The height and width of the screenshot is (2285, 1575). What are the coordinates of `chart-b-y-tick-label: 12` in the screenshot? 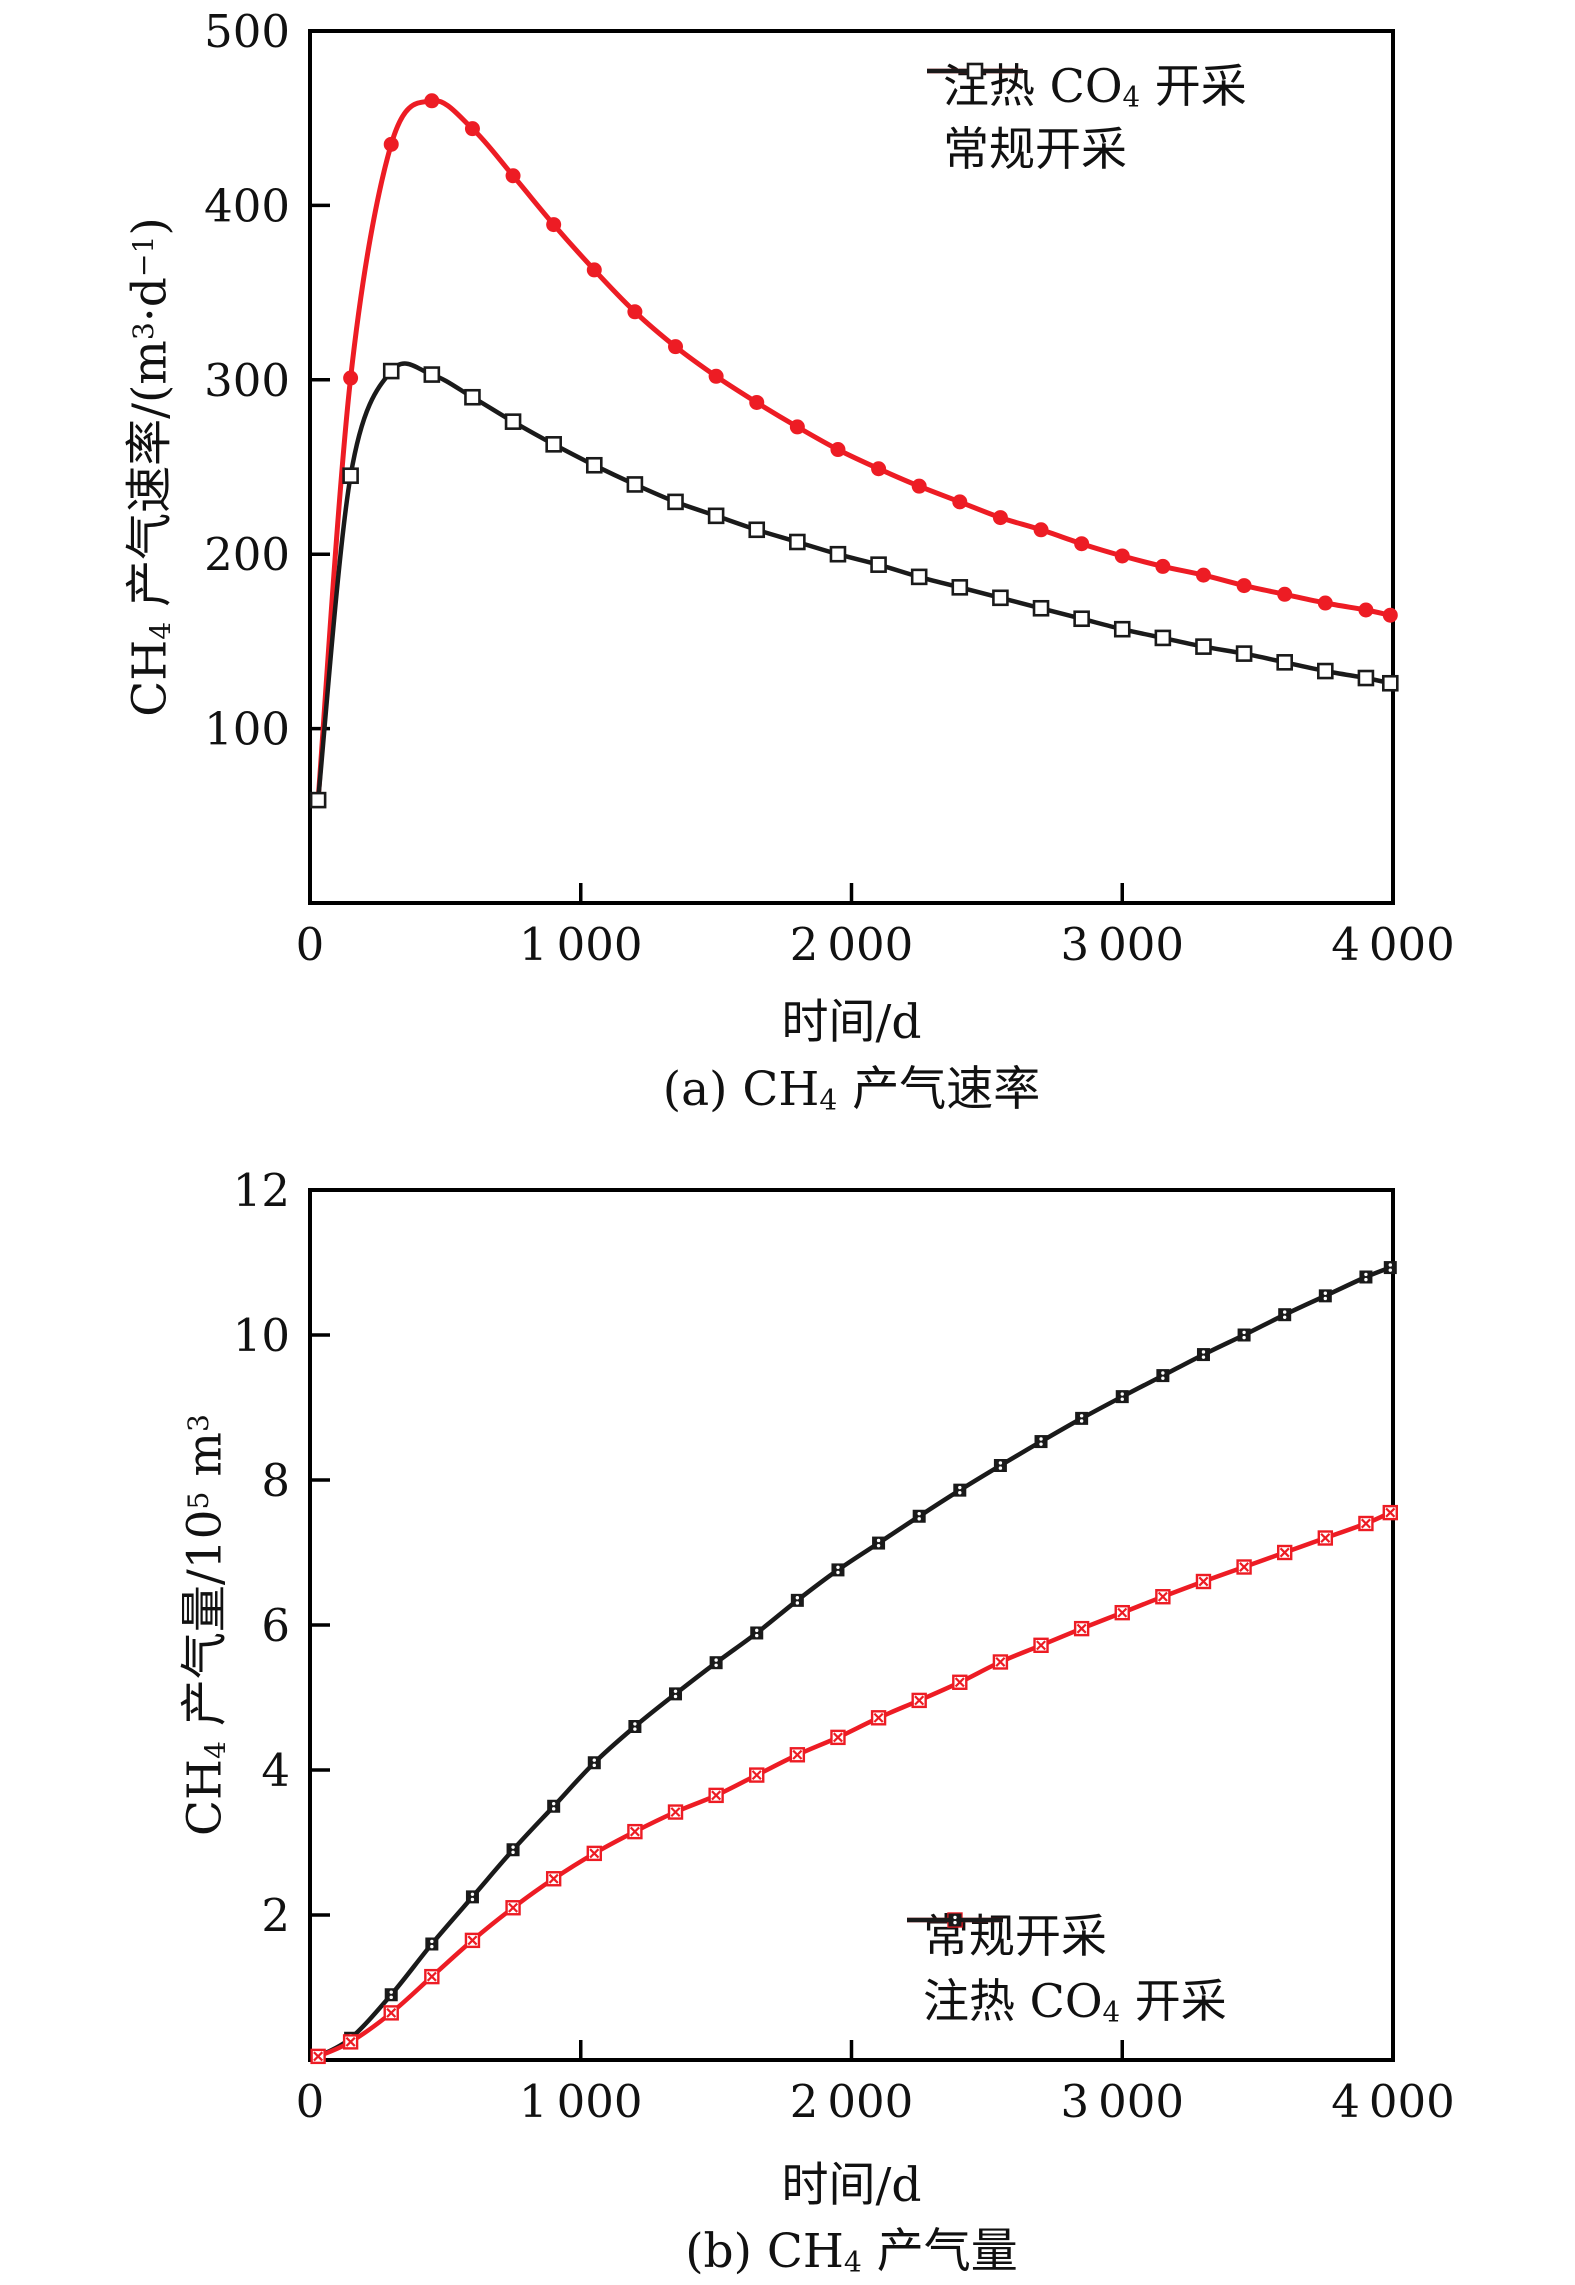 It's located at (261, 1190).